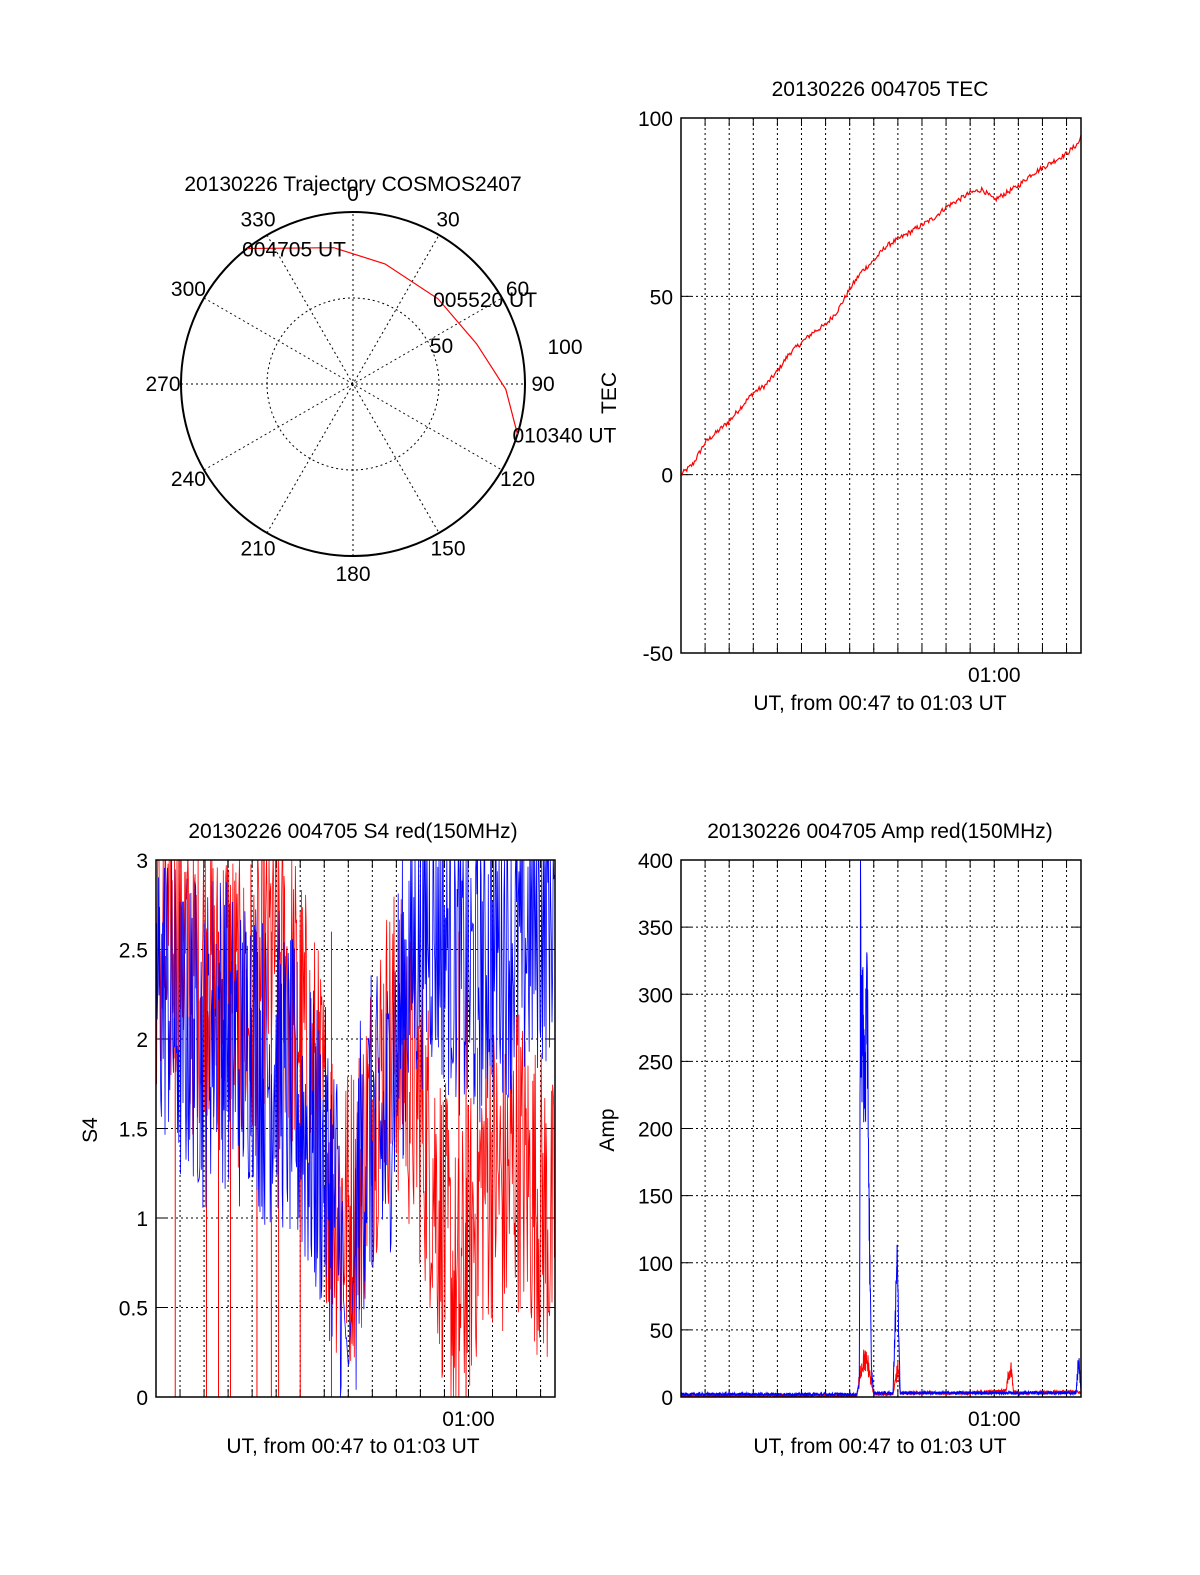 The image size is (1200, 1575). I want to click on y-tick-label: 3, so click(142, 861).